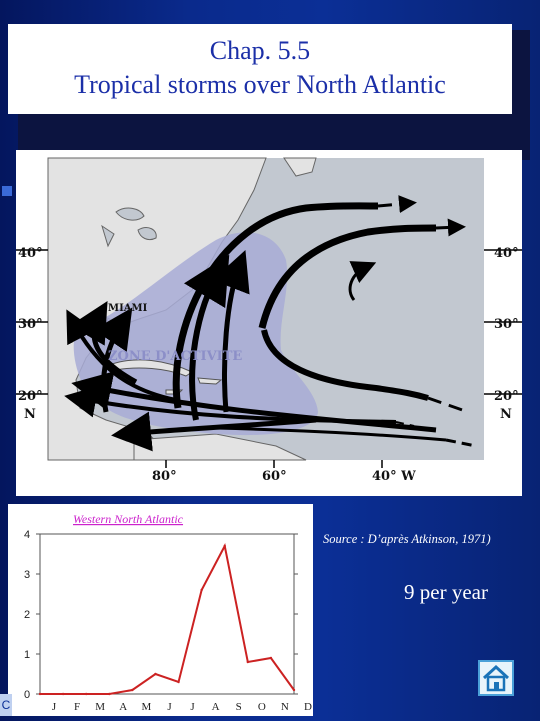  I want to click on x-tick-label: D, so click(308, 707).